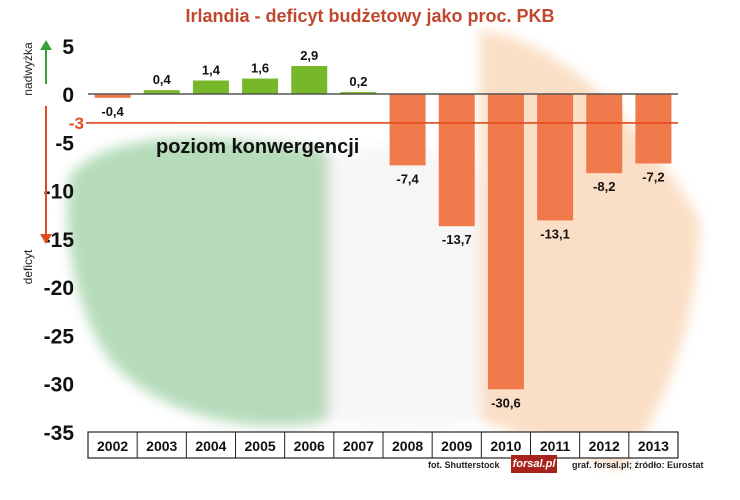 The height and width of the screenshot is (500, 740). What do you see at coordinates (457, 239) in the screenshot?
I see `bar-value-label: -13,7` at bounding box center [457, 239].